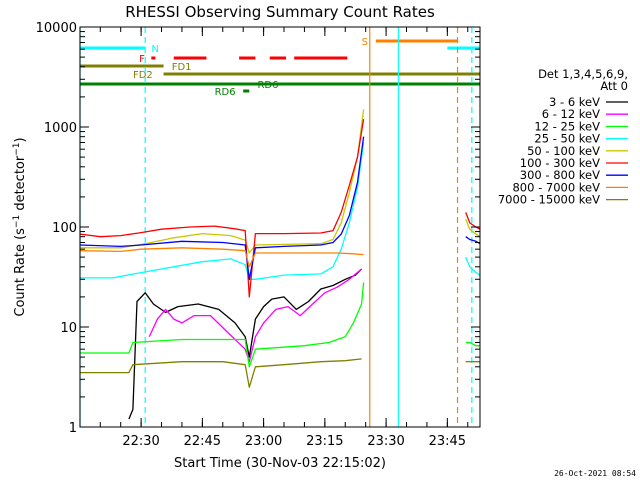 This screenshot has width=640, height=480. I want to click on series-line-300-800-keV, so click(222, 208).